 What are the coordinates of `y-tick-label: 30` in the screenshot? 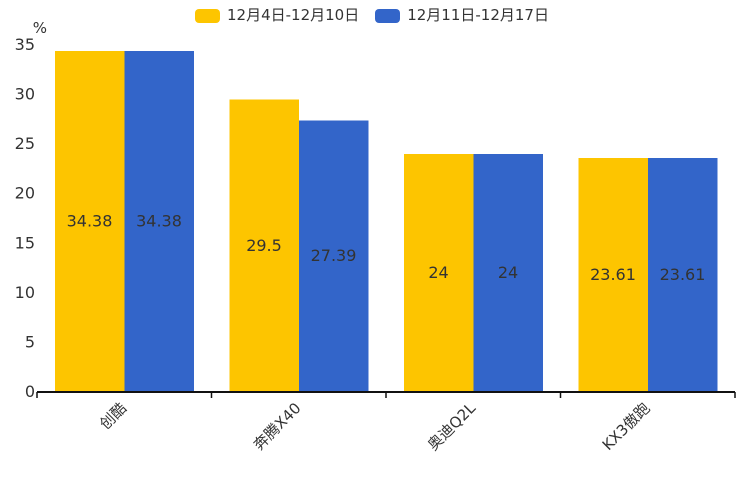 It's located at (25, 94).